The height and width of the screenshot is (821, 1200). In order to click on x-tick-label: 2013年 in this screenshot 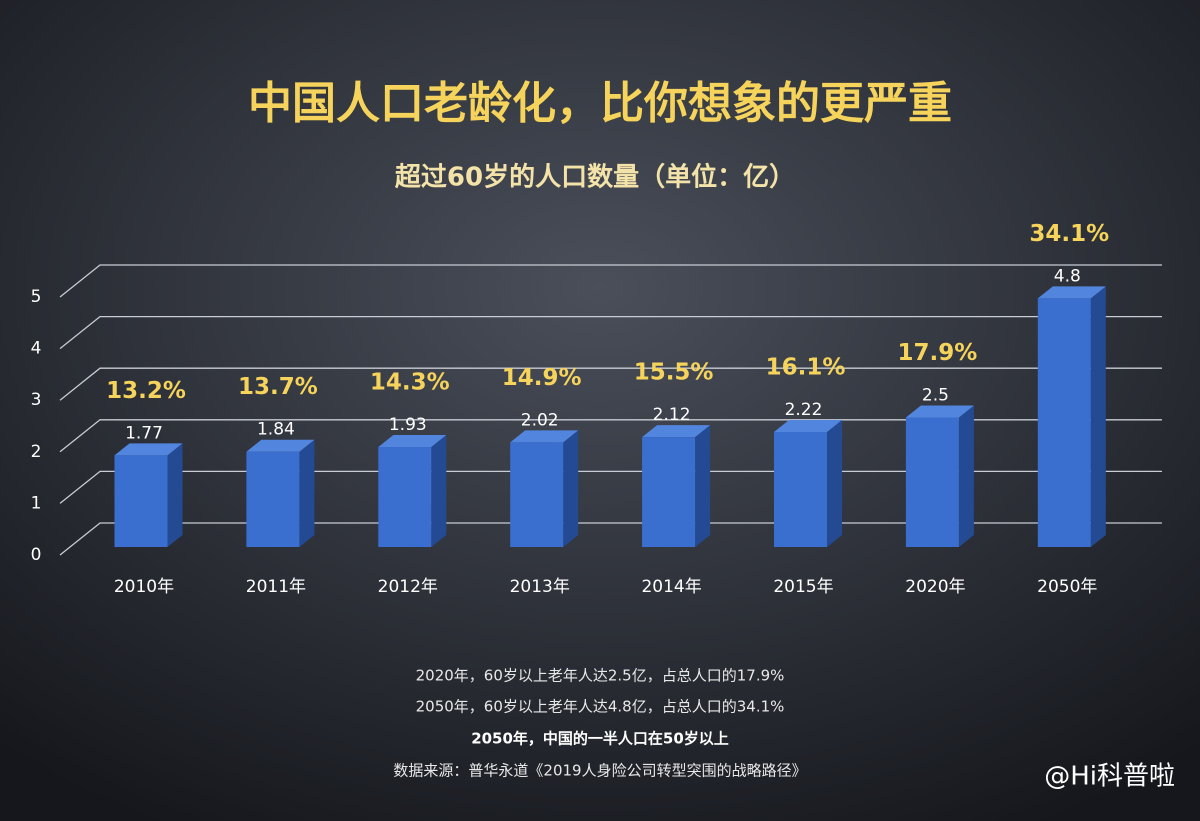, I will do `click(540, 587)`.